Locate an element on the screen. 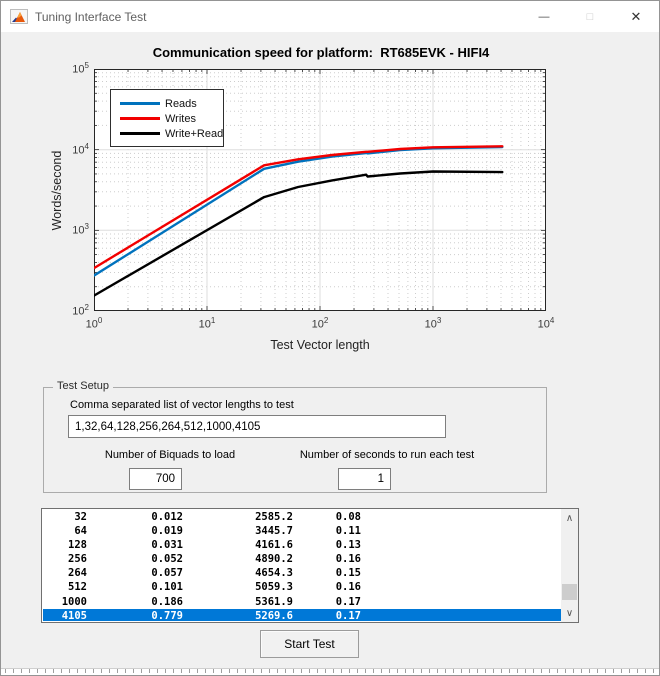 The image size is (660, 676). legend-label: Reads is located at coordinates (181, 103).